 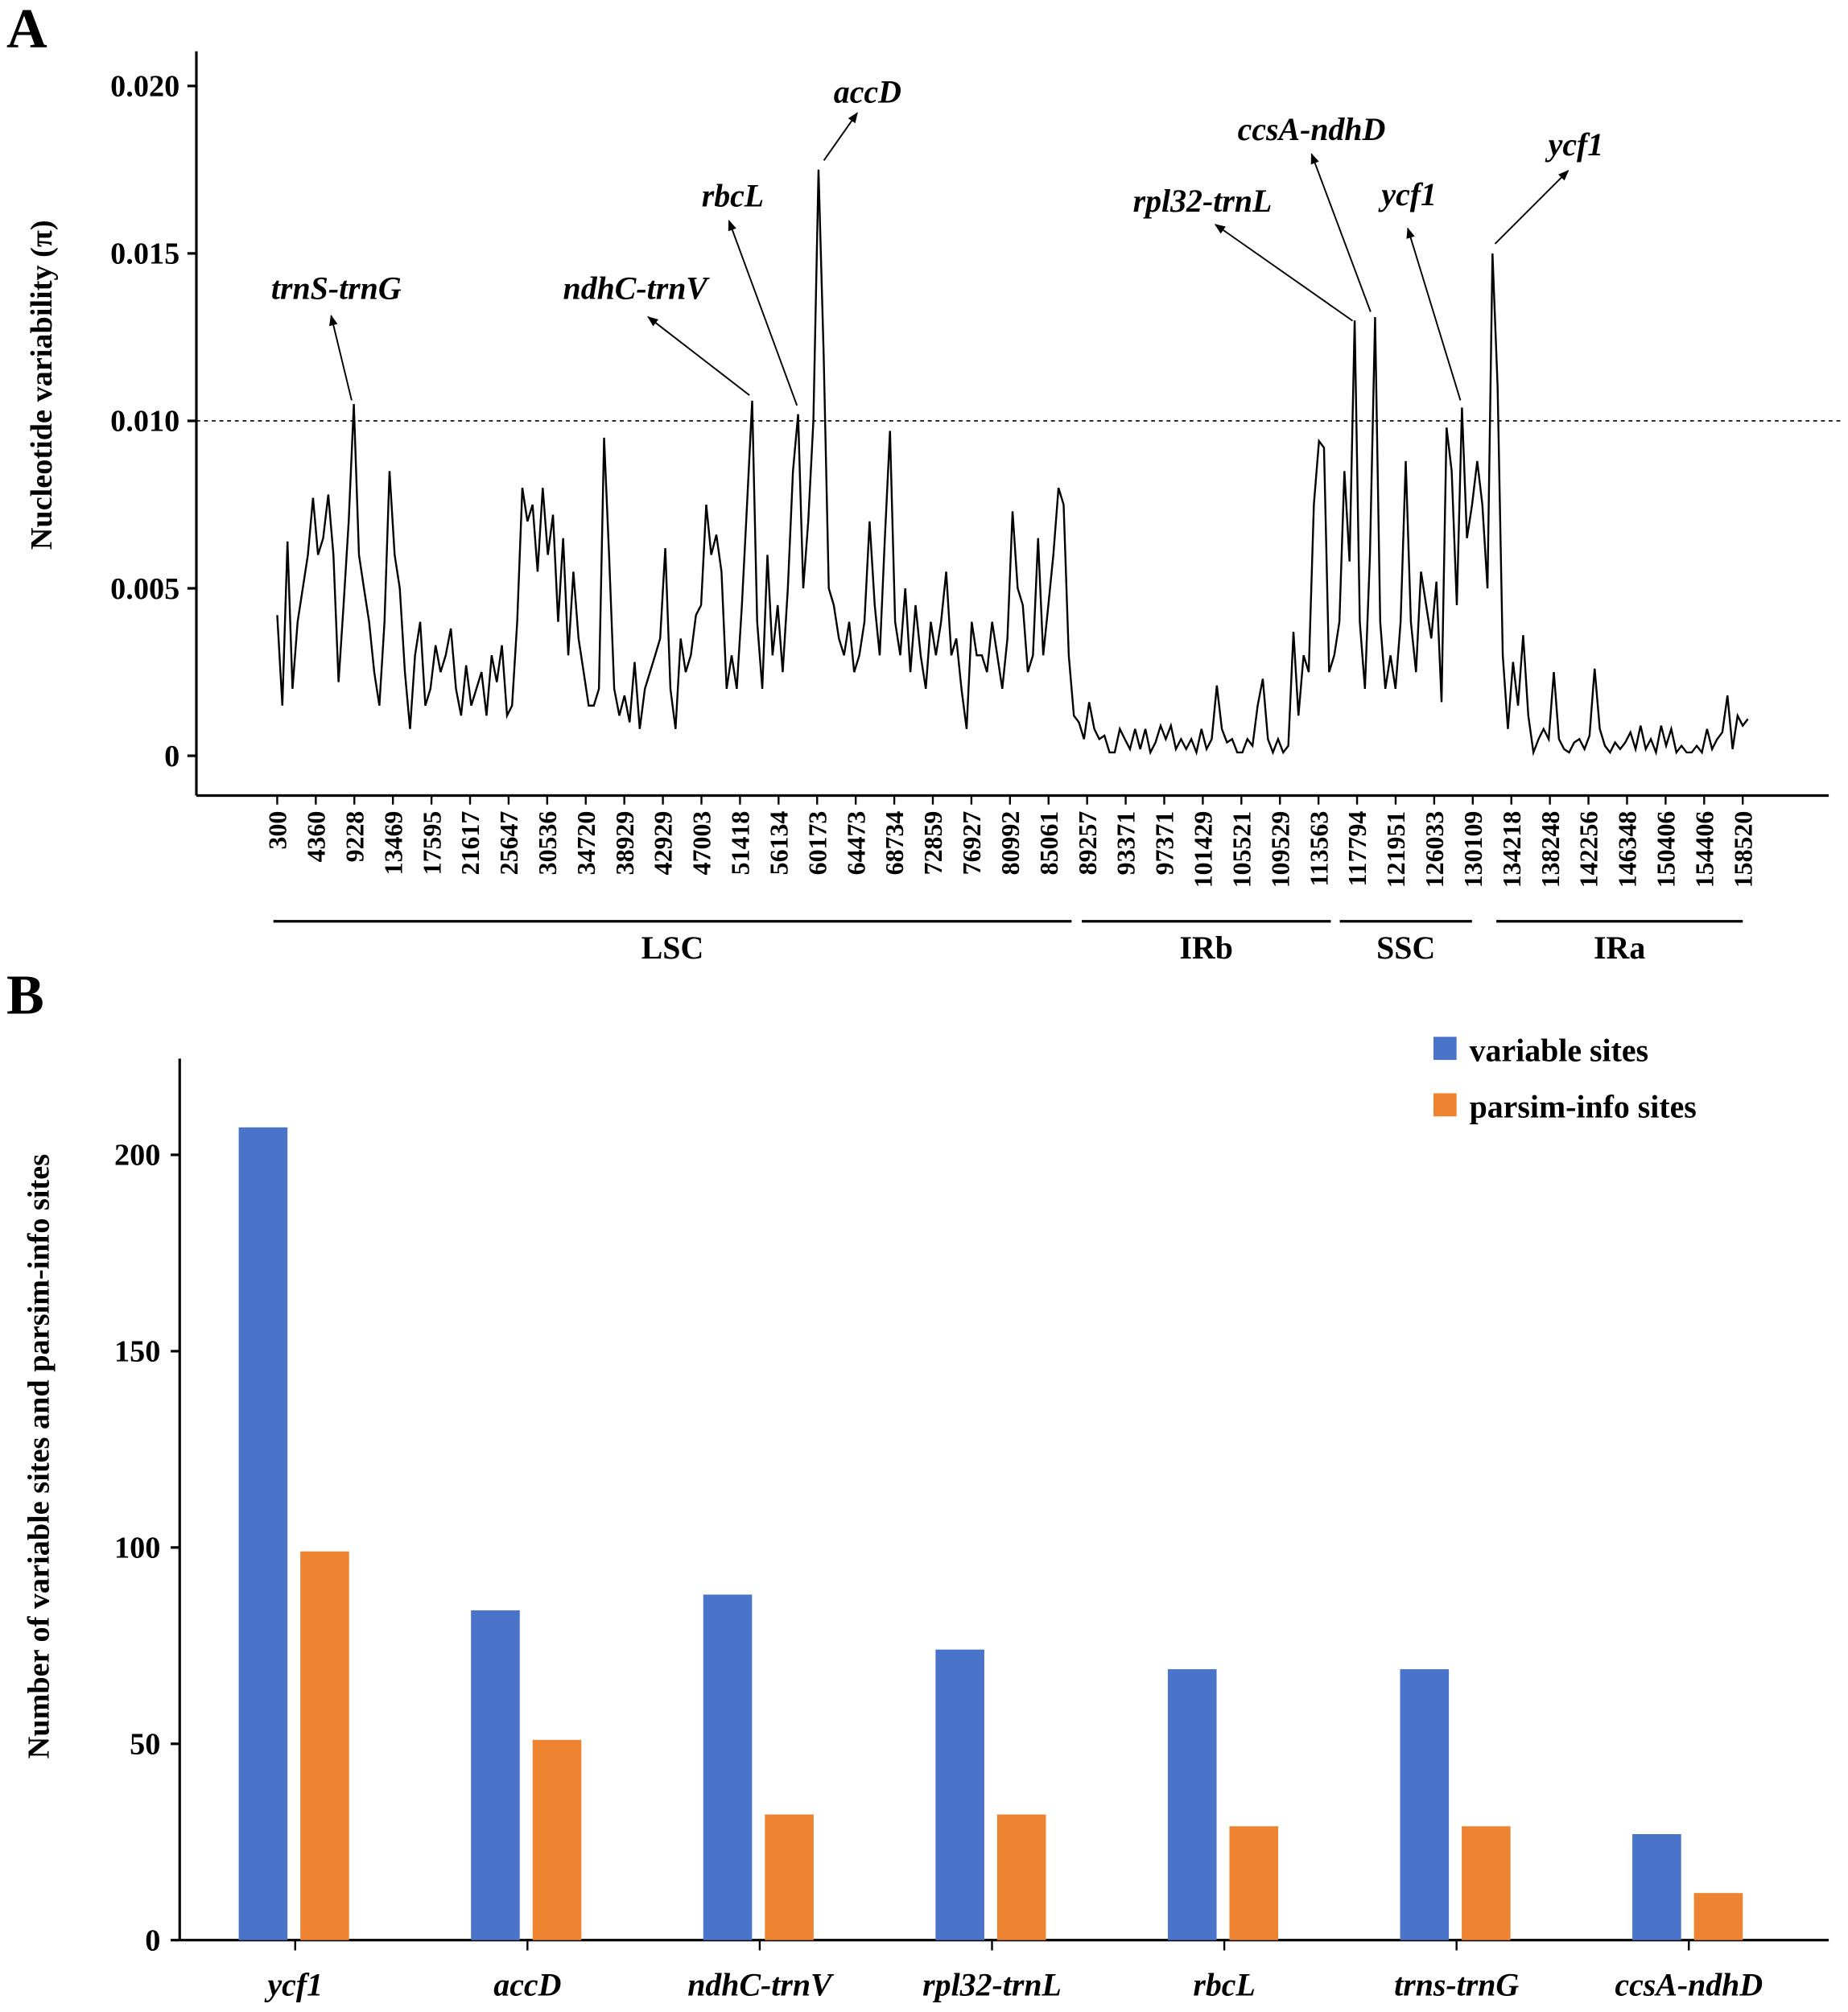 I want to click on bar-ycf1-parsim-info-sites, so click(x=325, y=1745).